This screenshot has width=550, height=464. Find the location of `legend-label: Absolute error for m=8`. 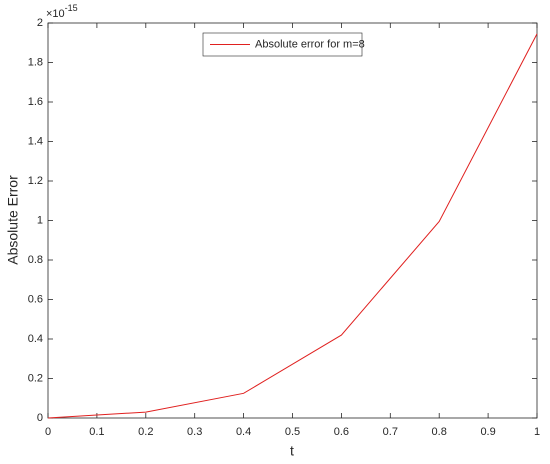

legend-label: Absolute error for m=8 is located at coordinates (310, 44).